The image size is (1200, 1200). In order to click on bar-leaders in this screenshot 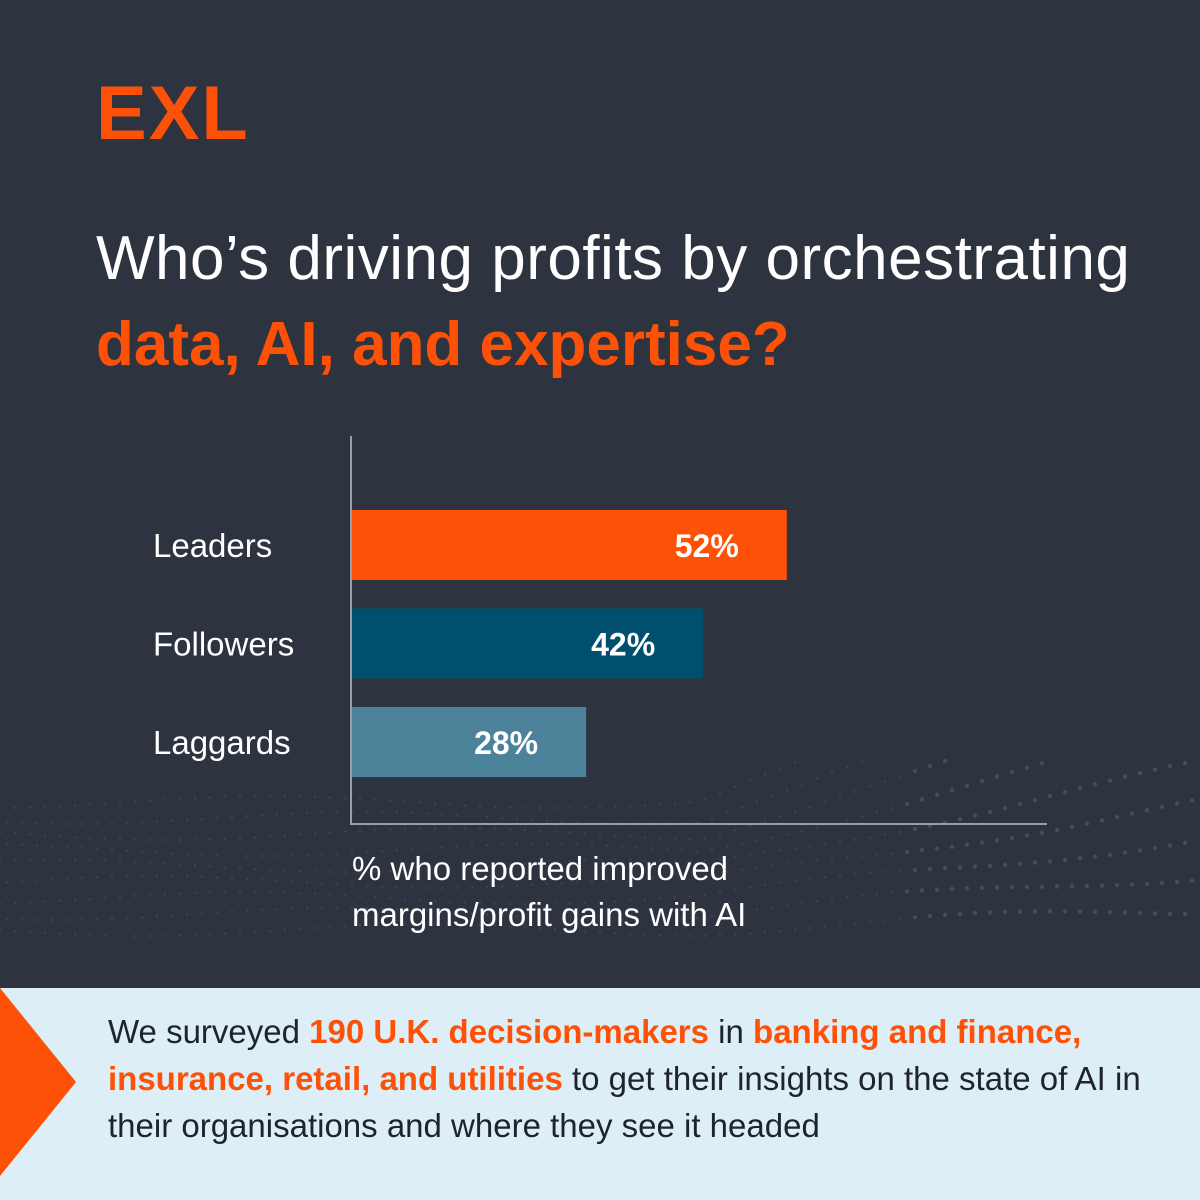, I will do `click(569, 545)`.